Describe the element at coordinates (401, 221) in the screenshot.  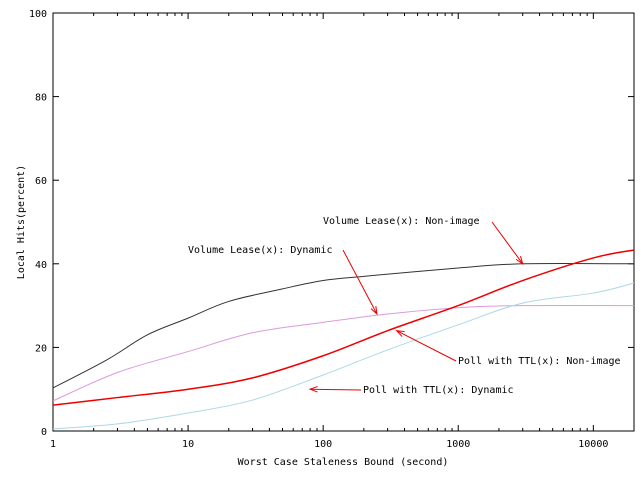
I see `annotation-label: Volume Lease(x): Non-image` at that location.